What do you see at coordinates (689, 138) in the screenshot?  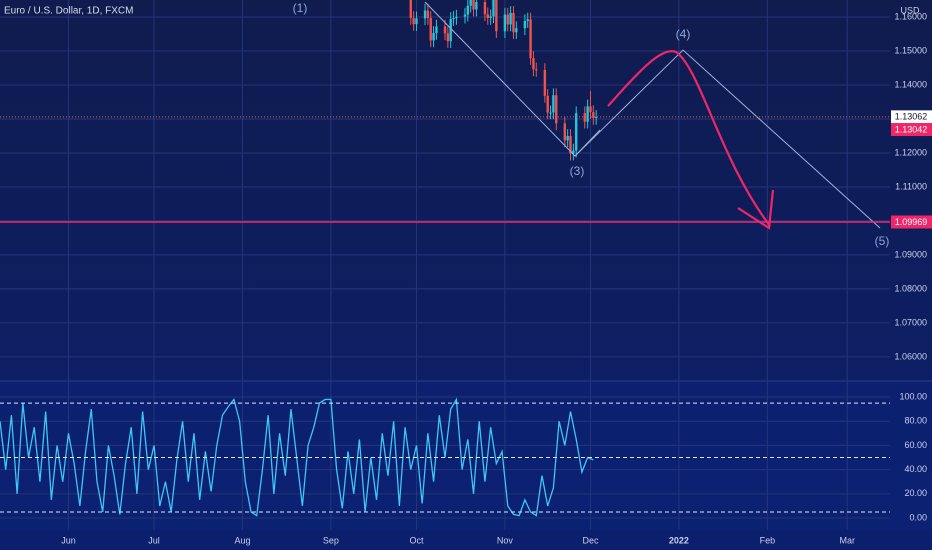 I see `arrow` at bounding box center [689, 138].